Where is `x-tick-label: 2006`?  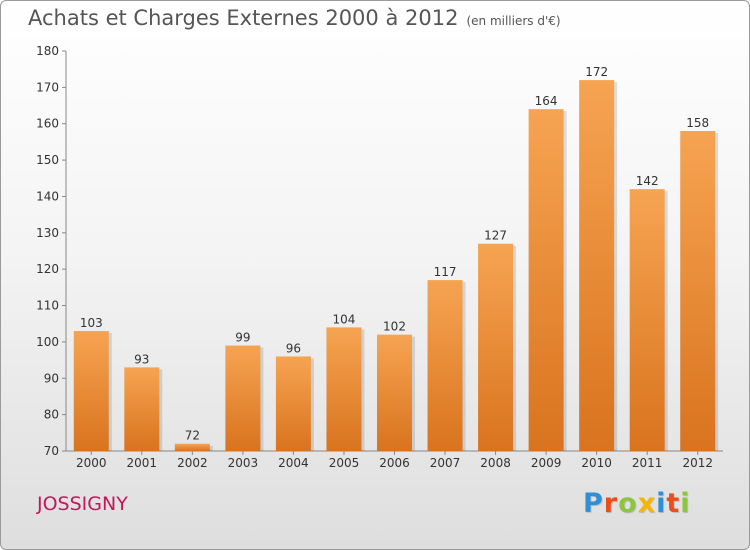 x-tick-label: 2006 is located at coordinates (394, 463).